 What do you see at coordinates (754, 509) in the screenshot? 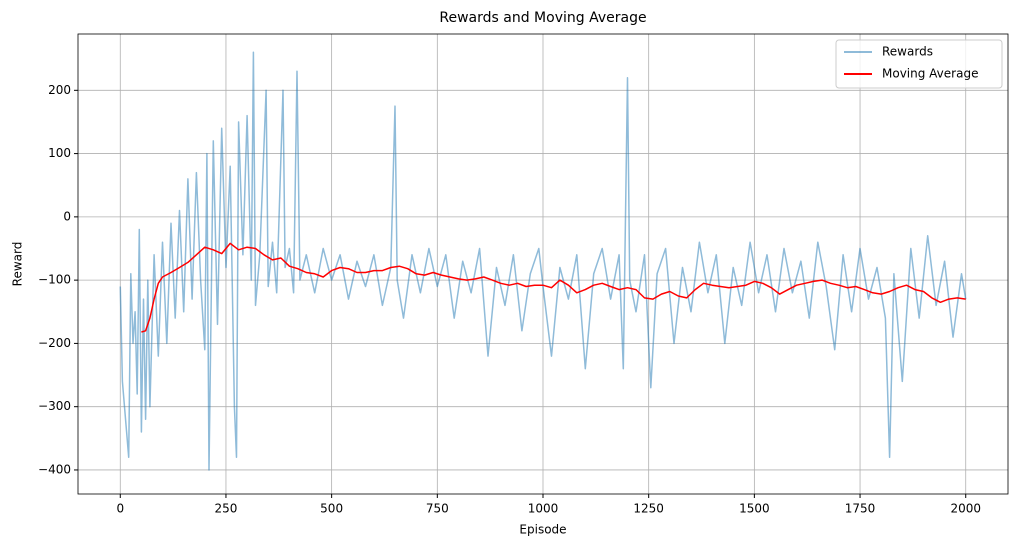
I see `x-tick-label: 1500` at bounding box center [754, 509].